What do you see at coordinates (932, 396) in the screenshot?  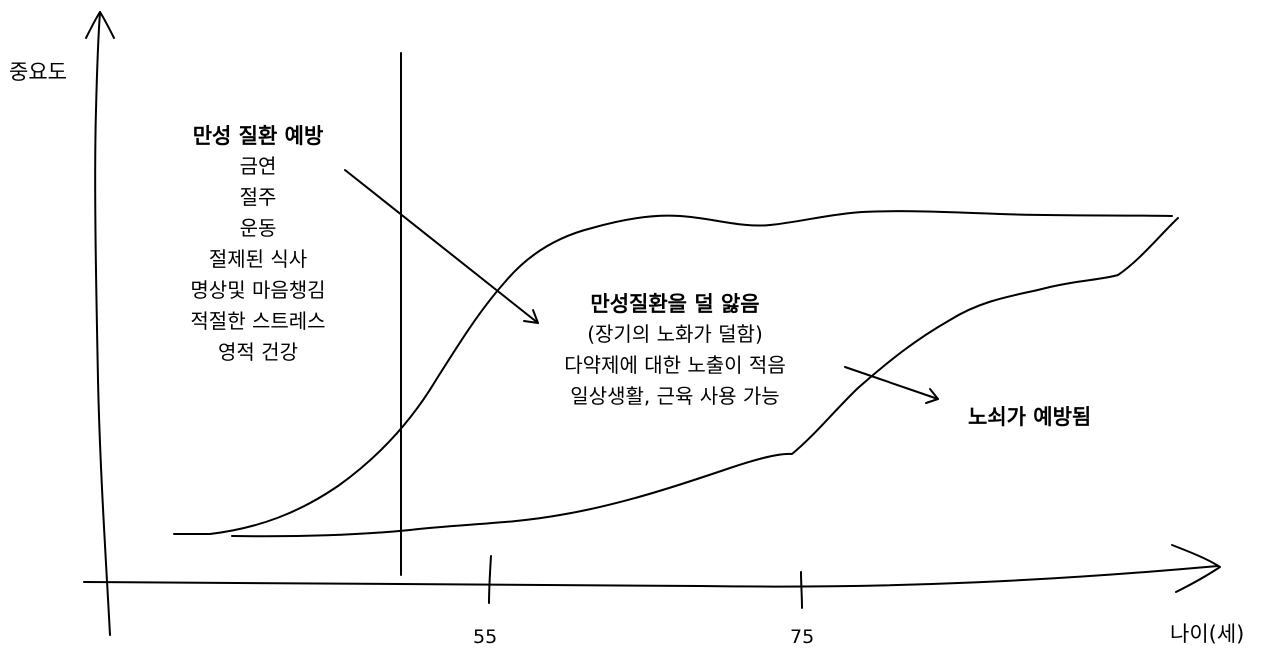 I see `arrow-outcome-to-result-head` at bounding box center [932, 396].